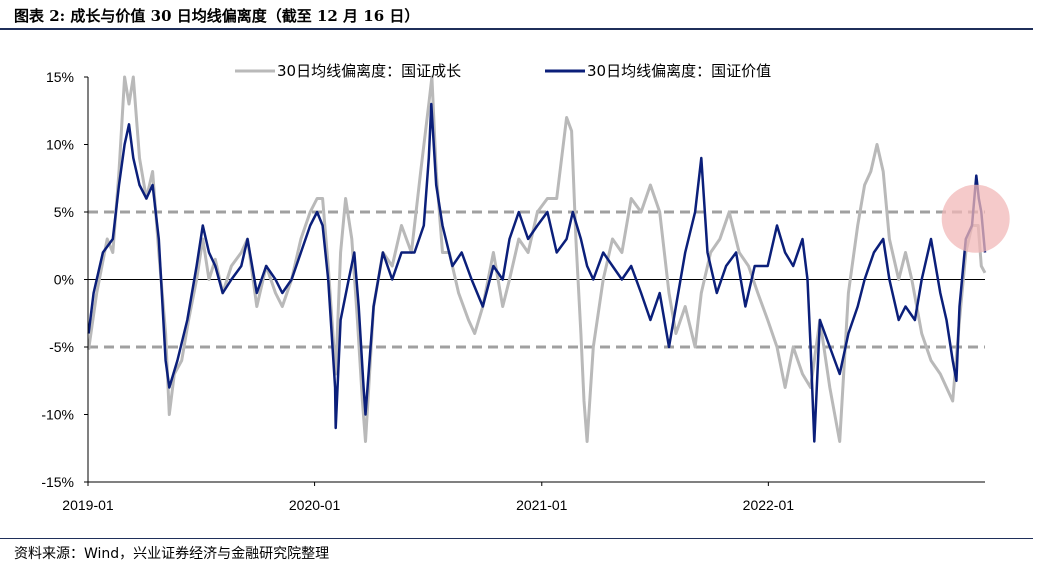 The height and width of the screenshot is (575, 1037). What do you see at coordinates (61, 347) in the screenshot?
I see `y-tick-label: -5%` at bounding box center [61, 347].